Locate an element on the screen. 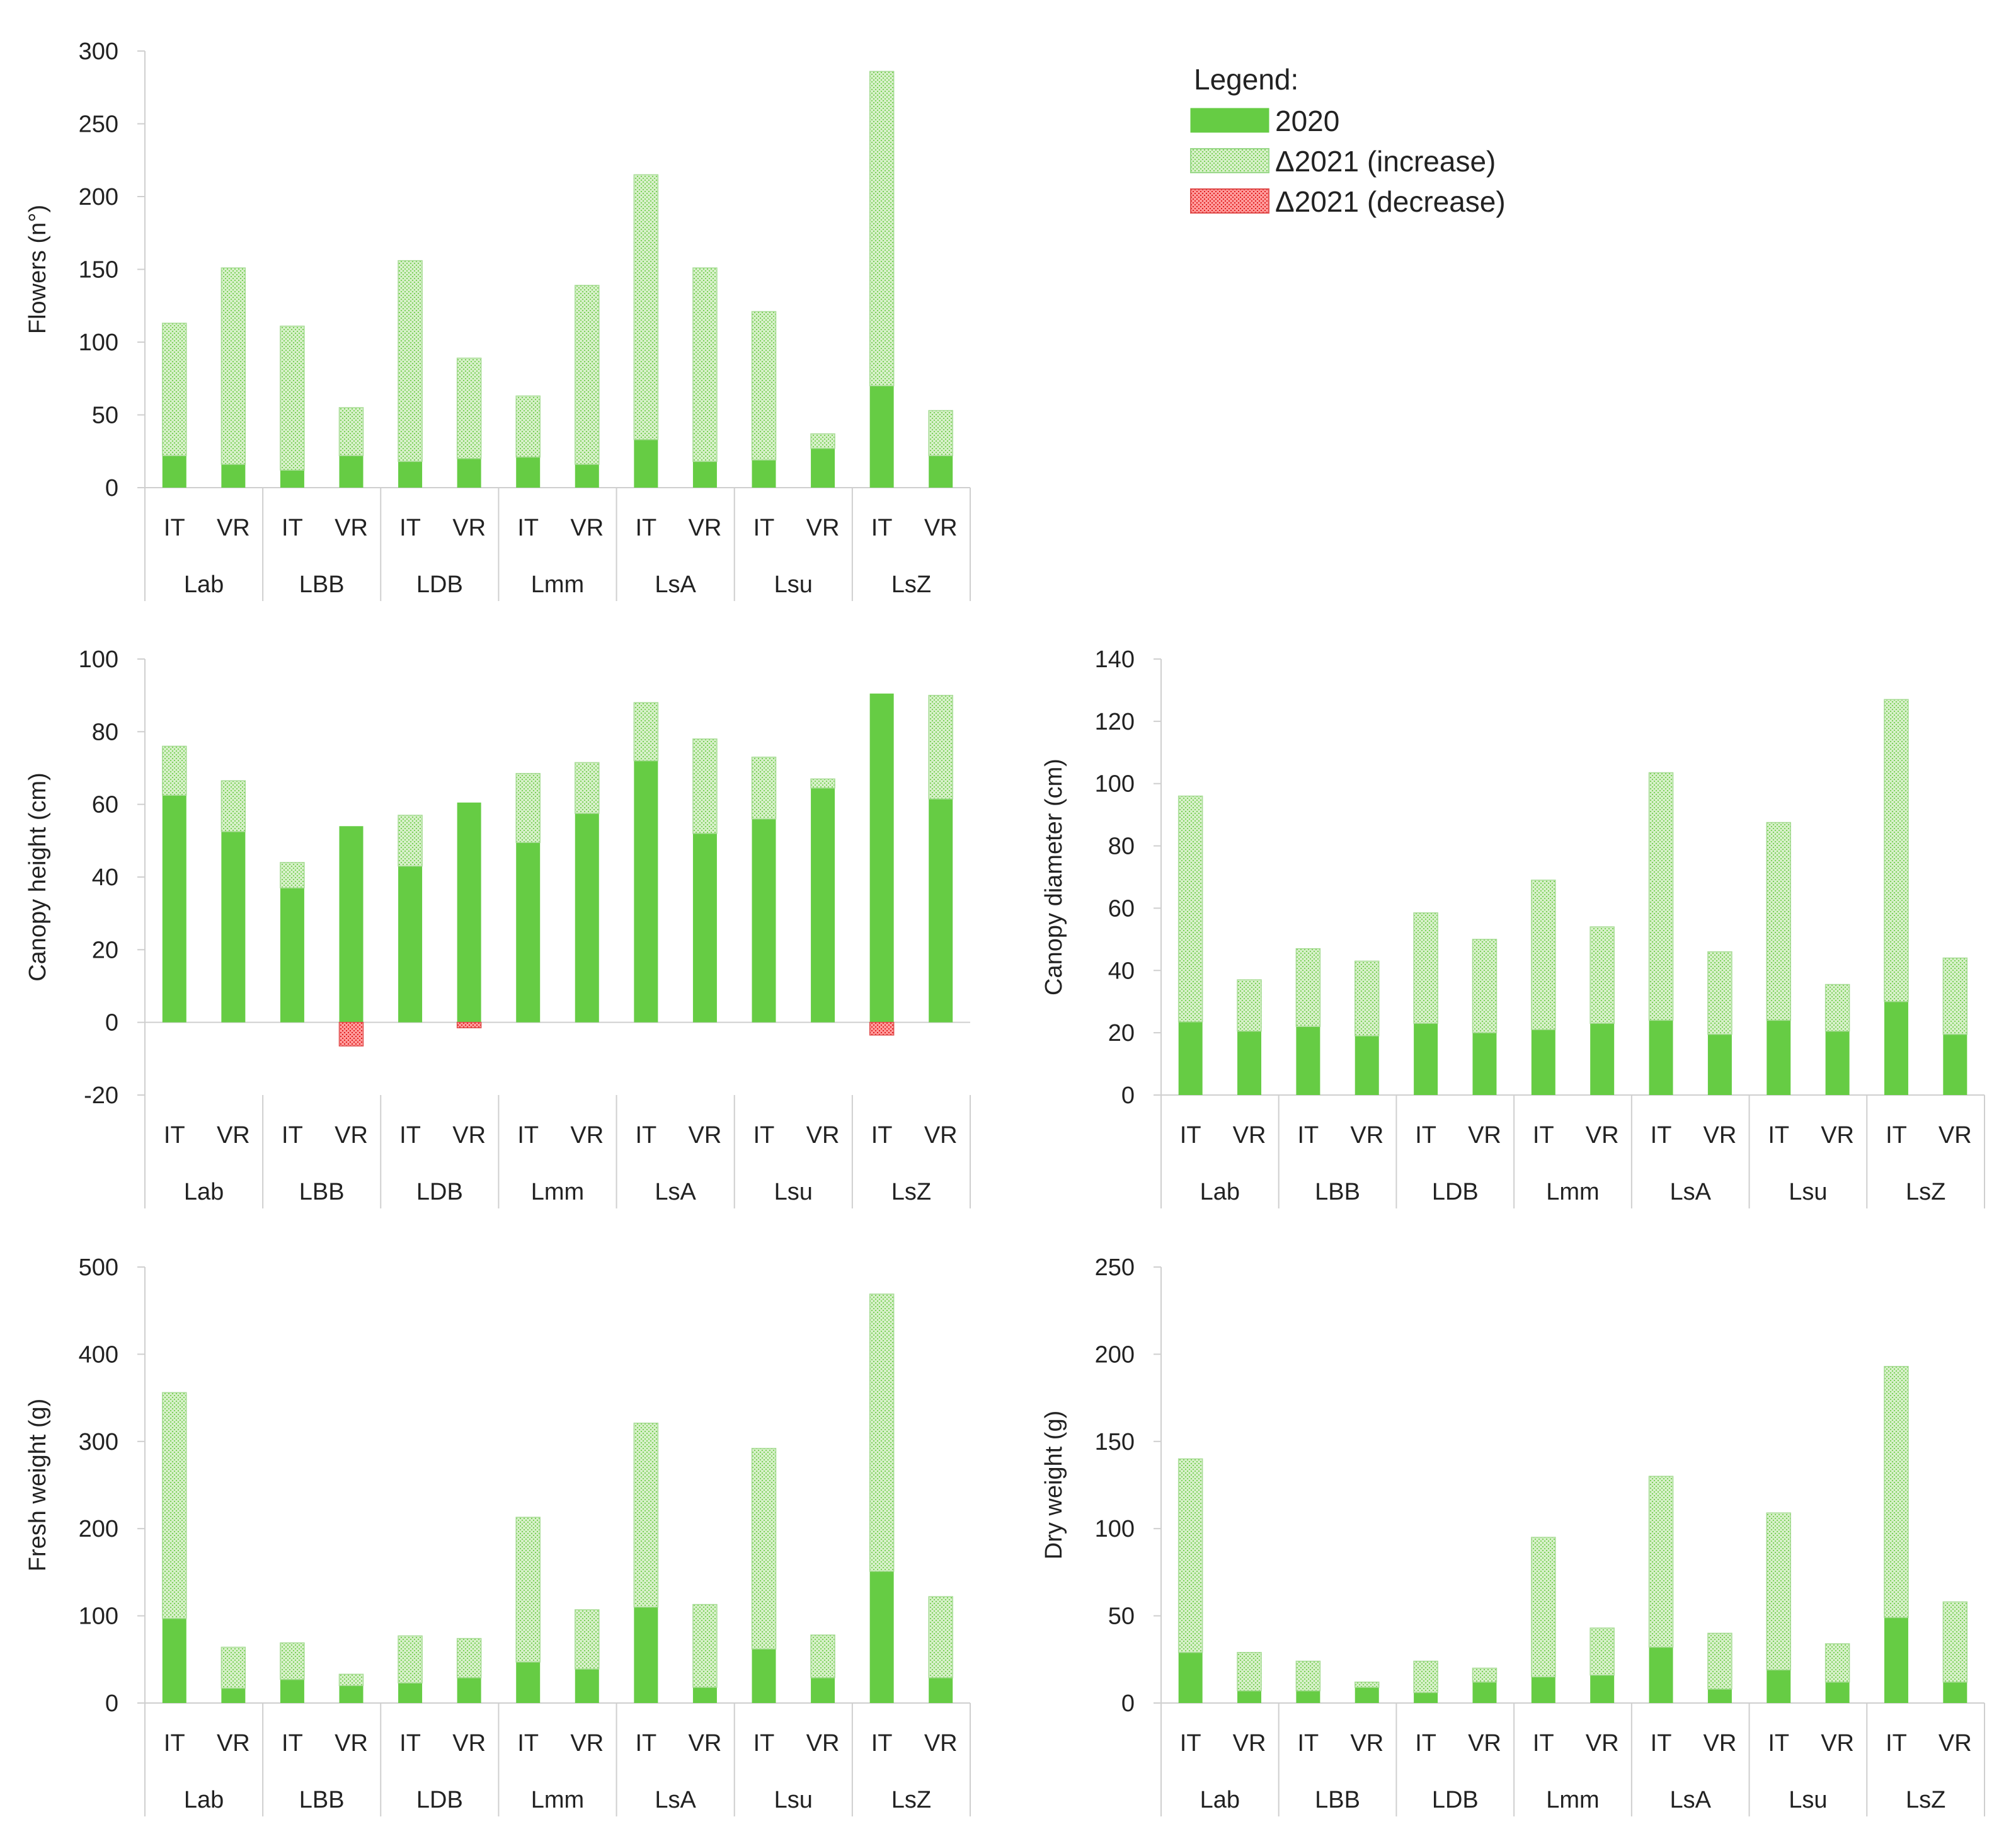  x-group-label: LsZ is located at coordinates (911, 584).